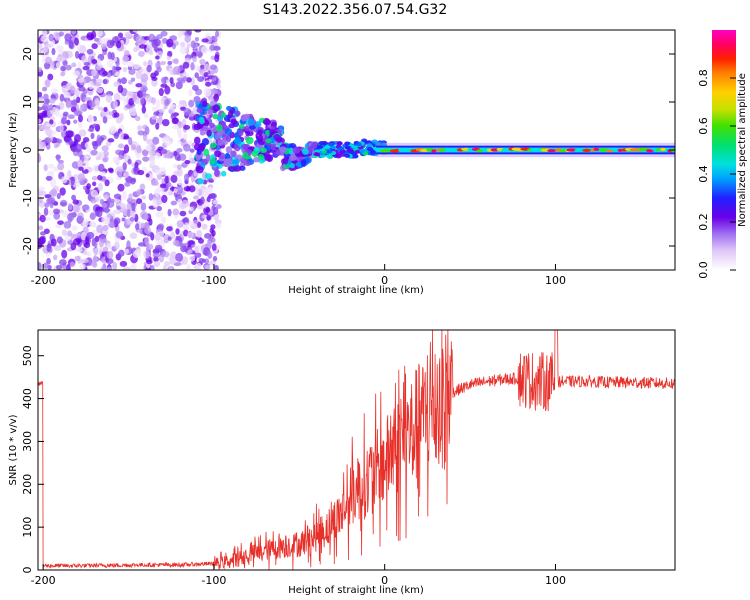 The width and height of the screenshot is (750, 600). Describe the element at coordinates (703, 222) in the screenshot. I see `colorbar-tick-label: 0.2` at that location.